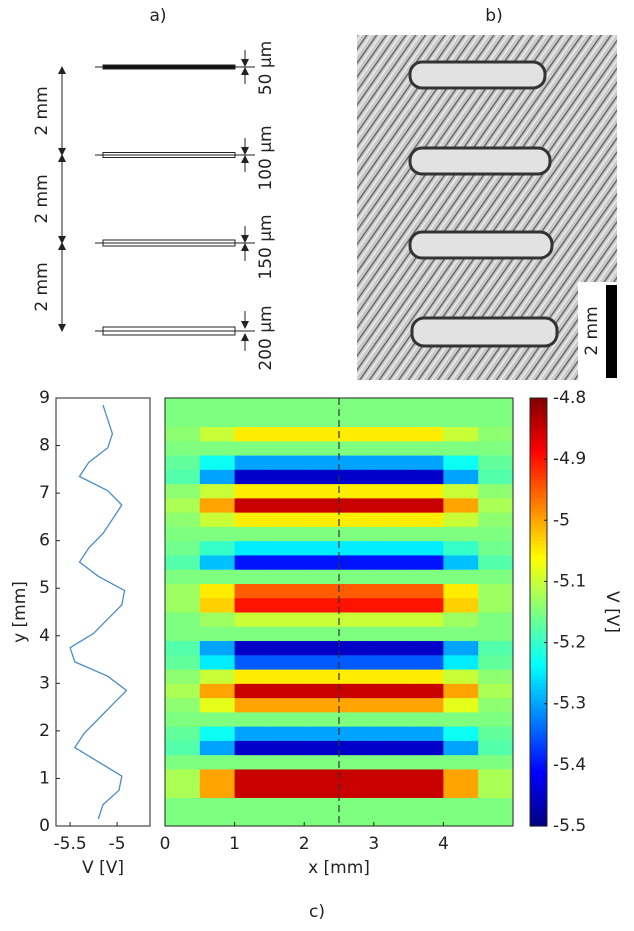  Describe the element at coordinates (157, 16) in the screenshot. I see `panel-label: a)` at that location.